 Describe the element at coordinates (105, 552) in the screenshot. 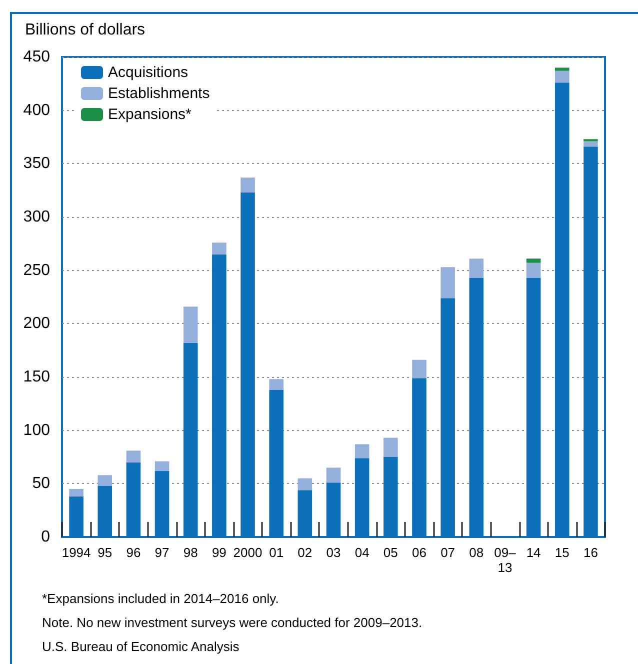

I see `x-tick-label: 95` at that location.